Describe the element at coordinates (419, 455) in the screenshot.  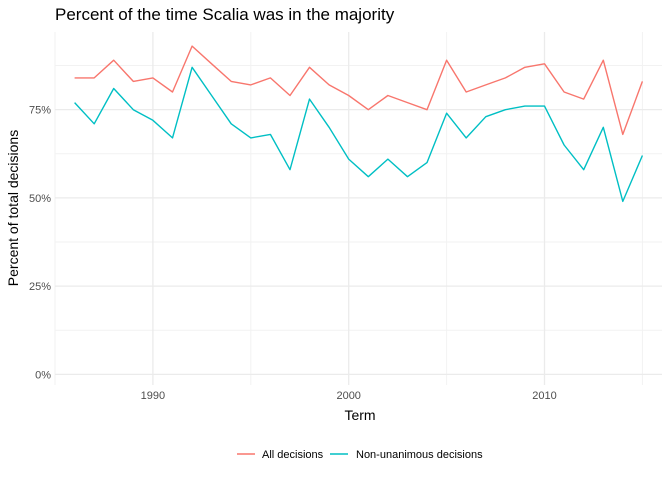
I see `legend-label-non-unanimous-decisions: Non-unanimous decisions` at that location.